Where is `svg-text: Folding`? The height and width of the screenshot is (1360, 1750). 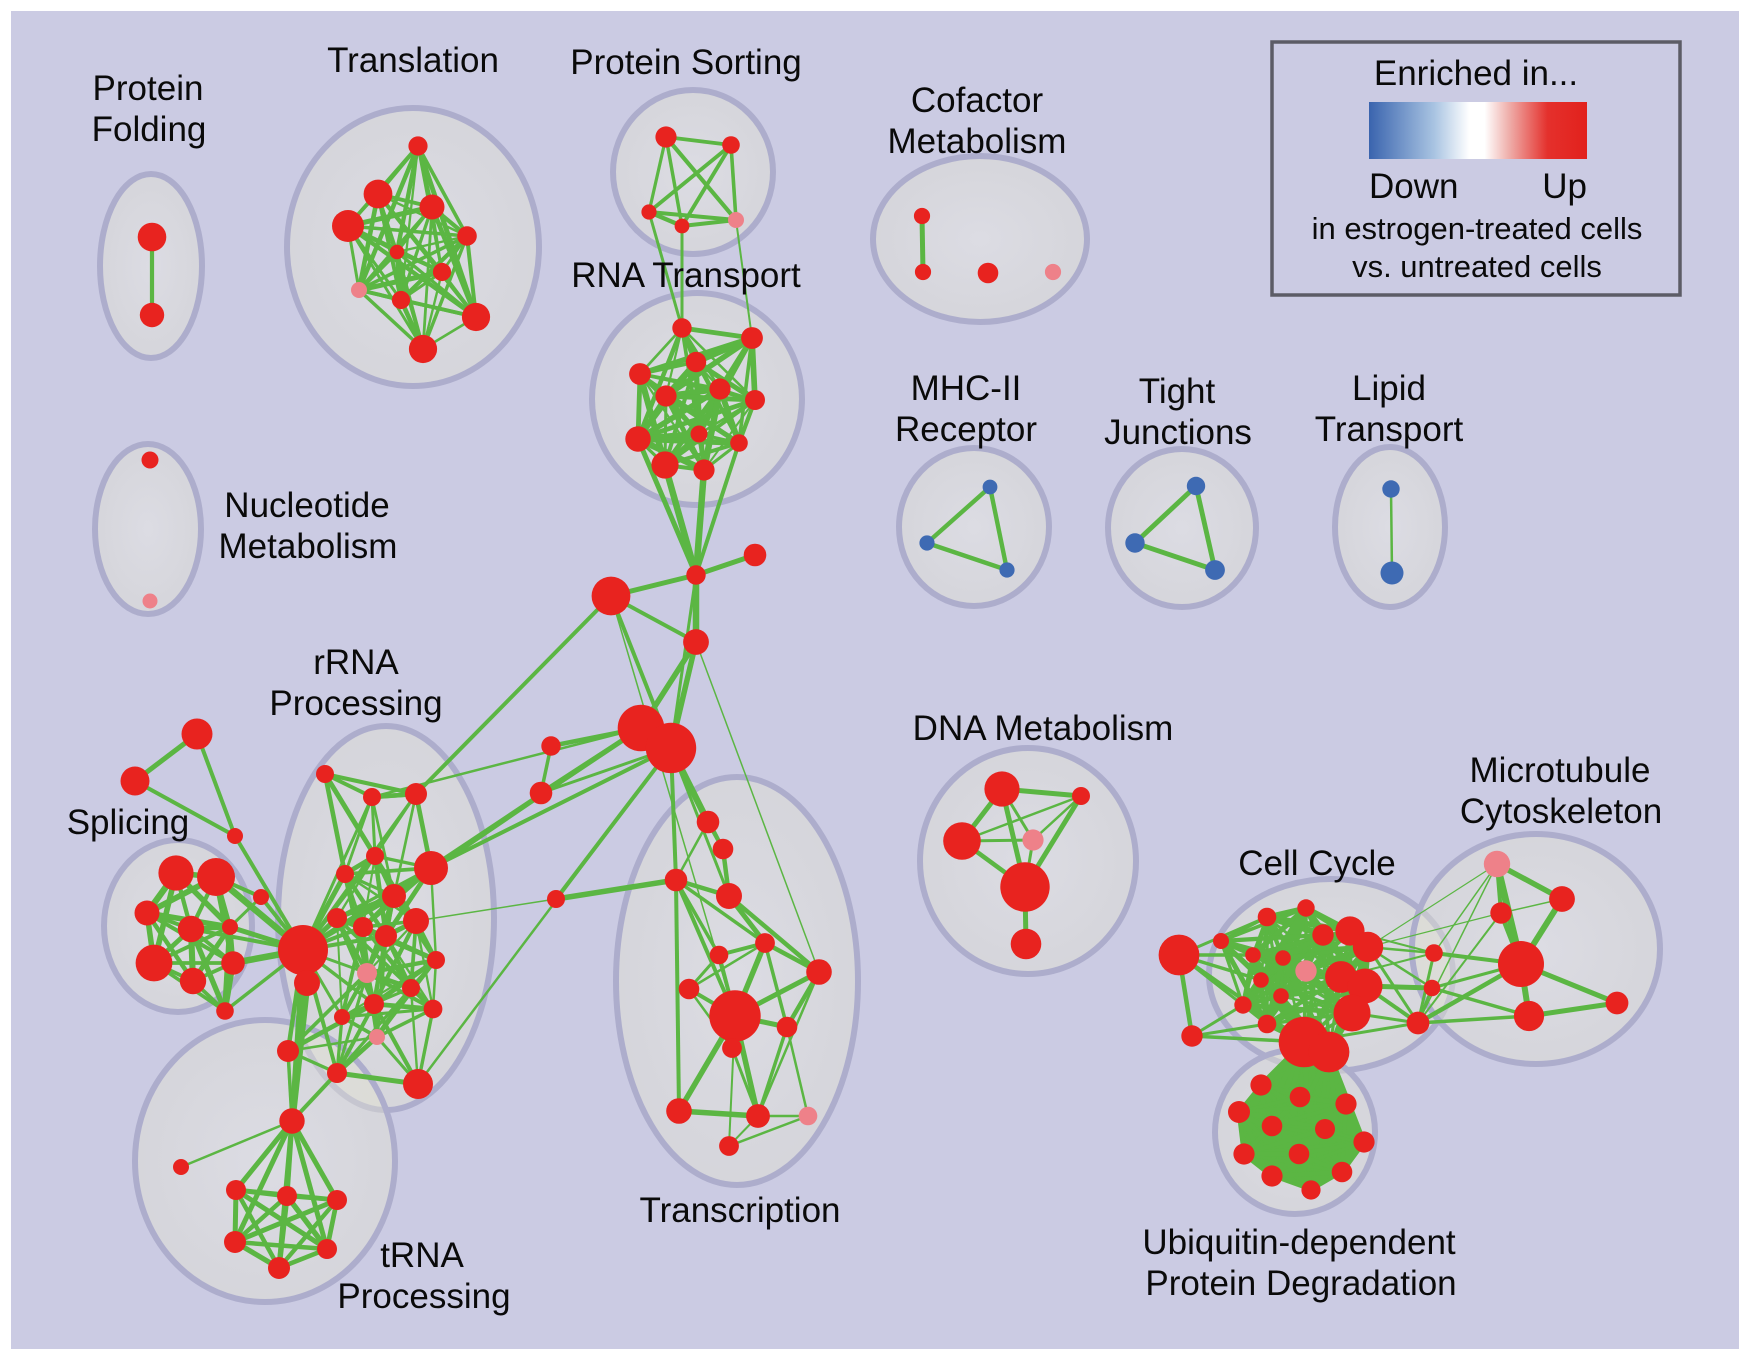 svg-text: Folding is located at coordinates (149, 129).